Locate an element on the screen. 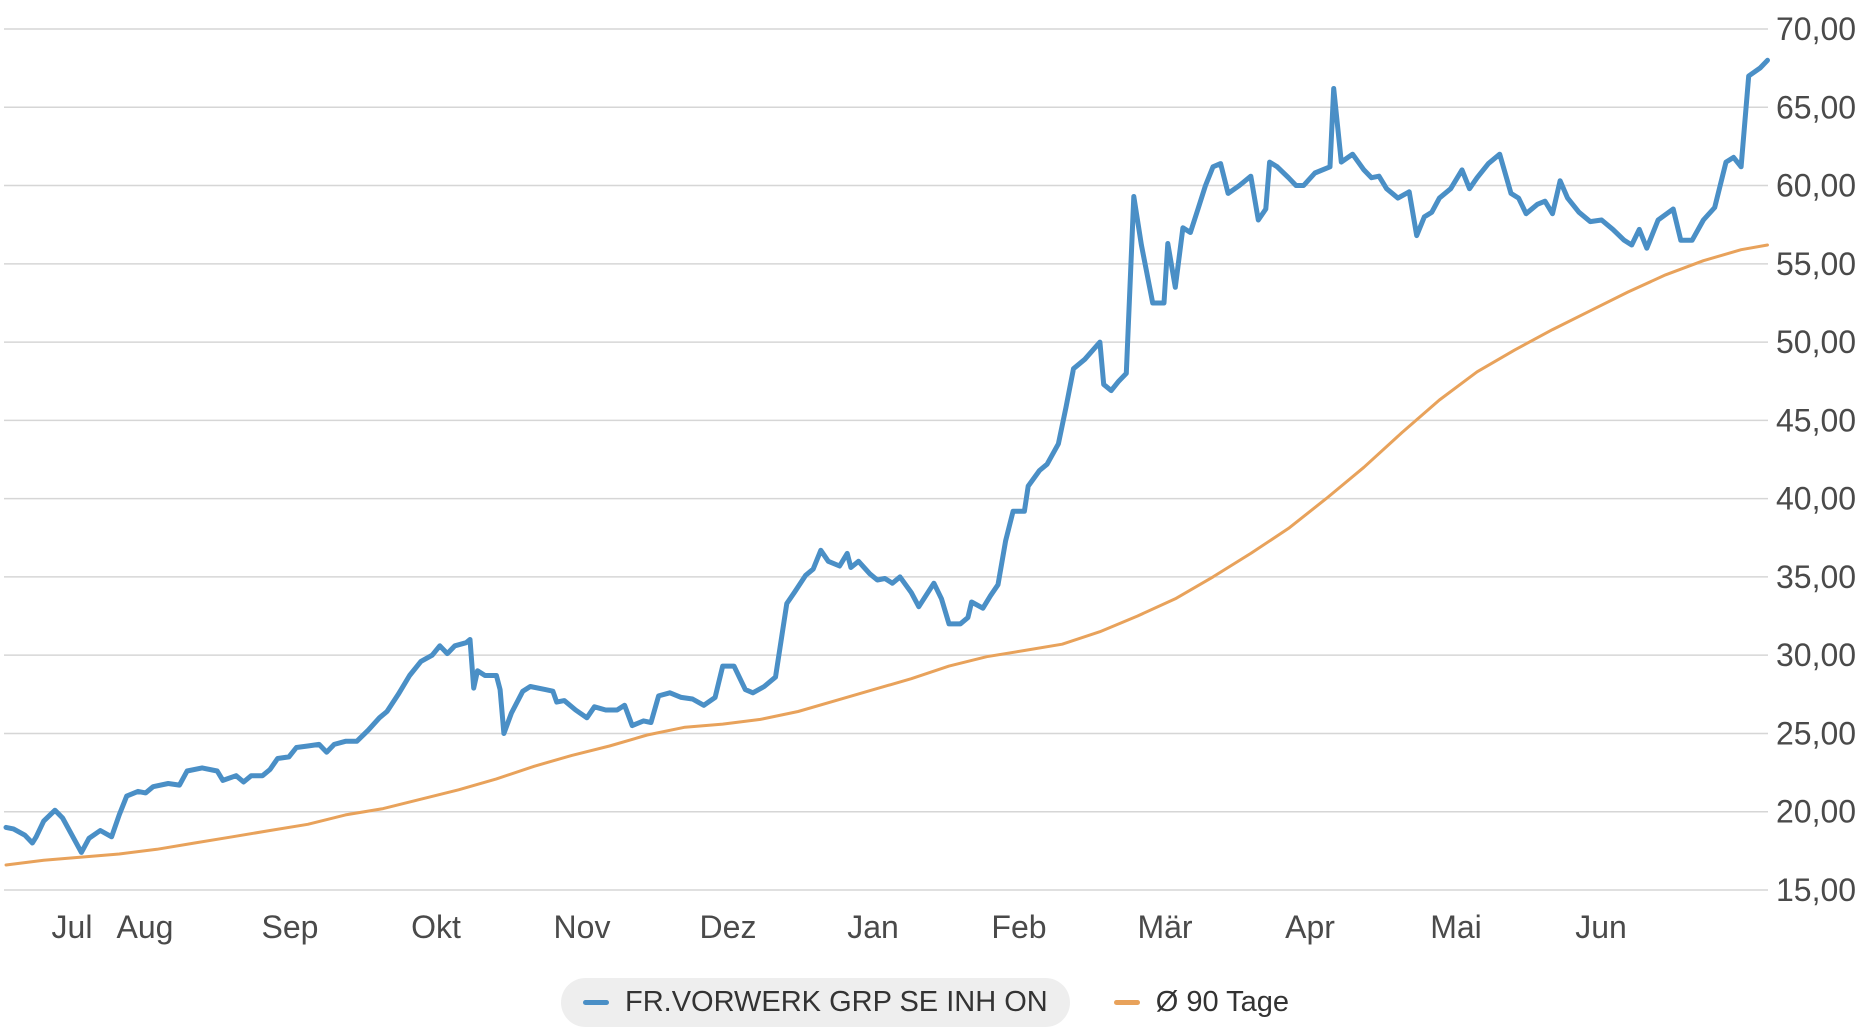 The image size is (1872, 1036). x-tick-label: Nov is located at coordinates (582, 927).